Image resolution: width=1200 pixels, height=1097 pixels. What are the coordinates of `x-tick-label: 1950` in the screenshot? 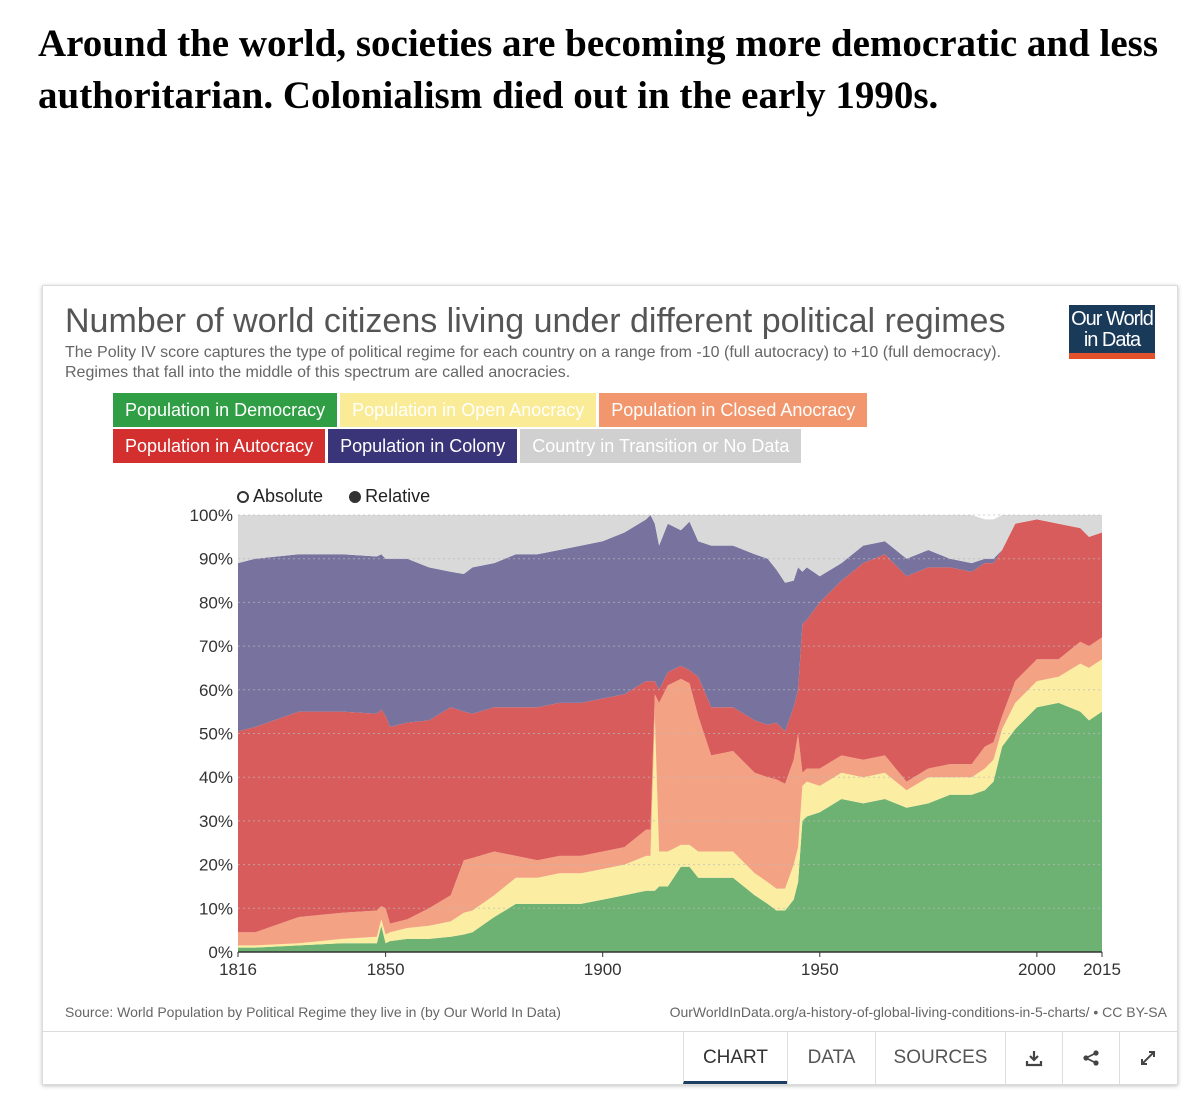 It's located at (820, 969).